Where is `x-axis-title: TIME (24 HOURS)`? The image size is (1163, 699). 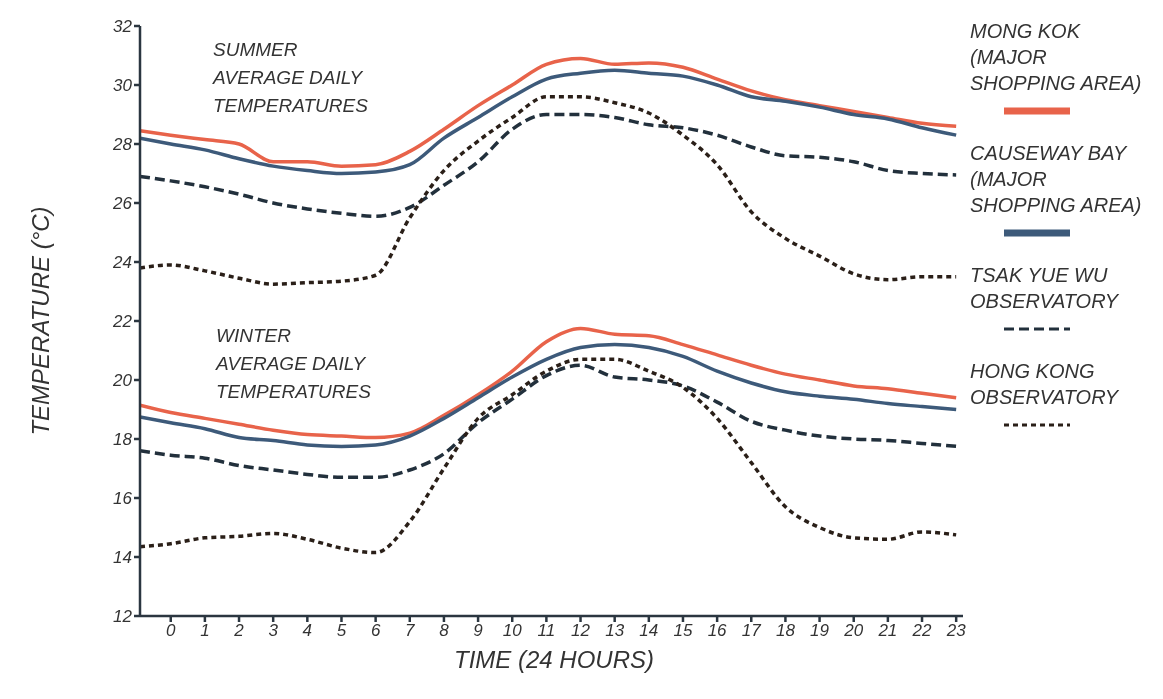
x-axis-title: TIME (24 HOURS) is located at coordinates (554, 660).